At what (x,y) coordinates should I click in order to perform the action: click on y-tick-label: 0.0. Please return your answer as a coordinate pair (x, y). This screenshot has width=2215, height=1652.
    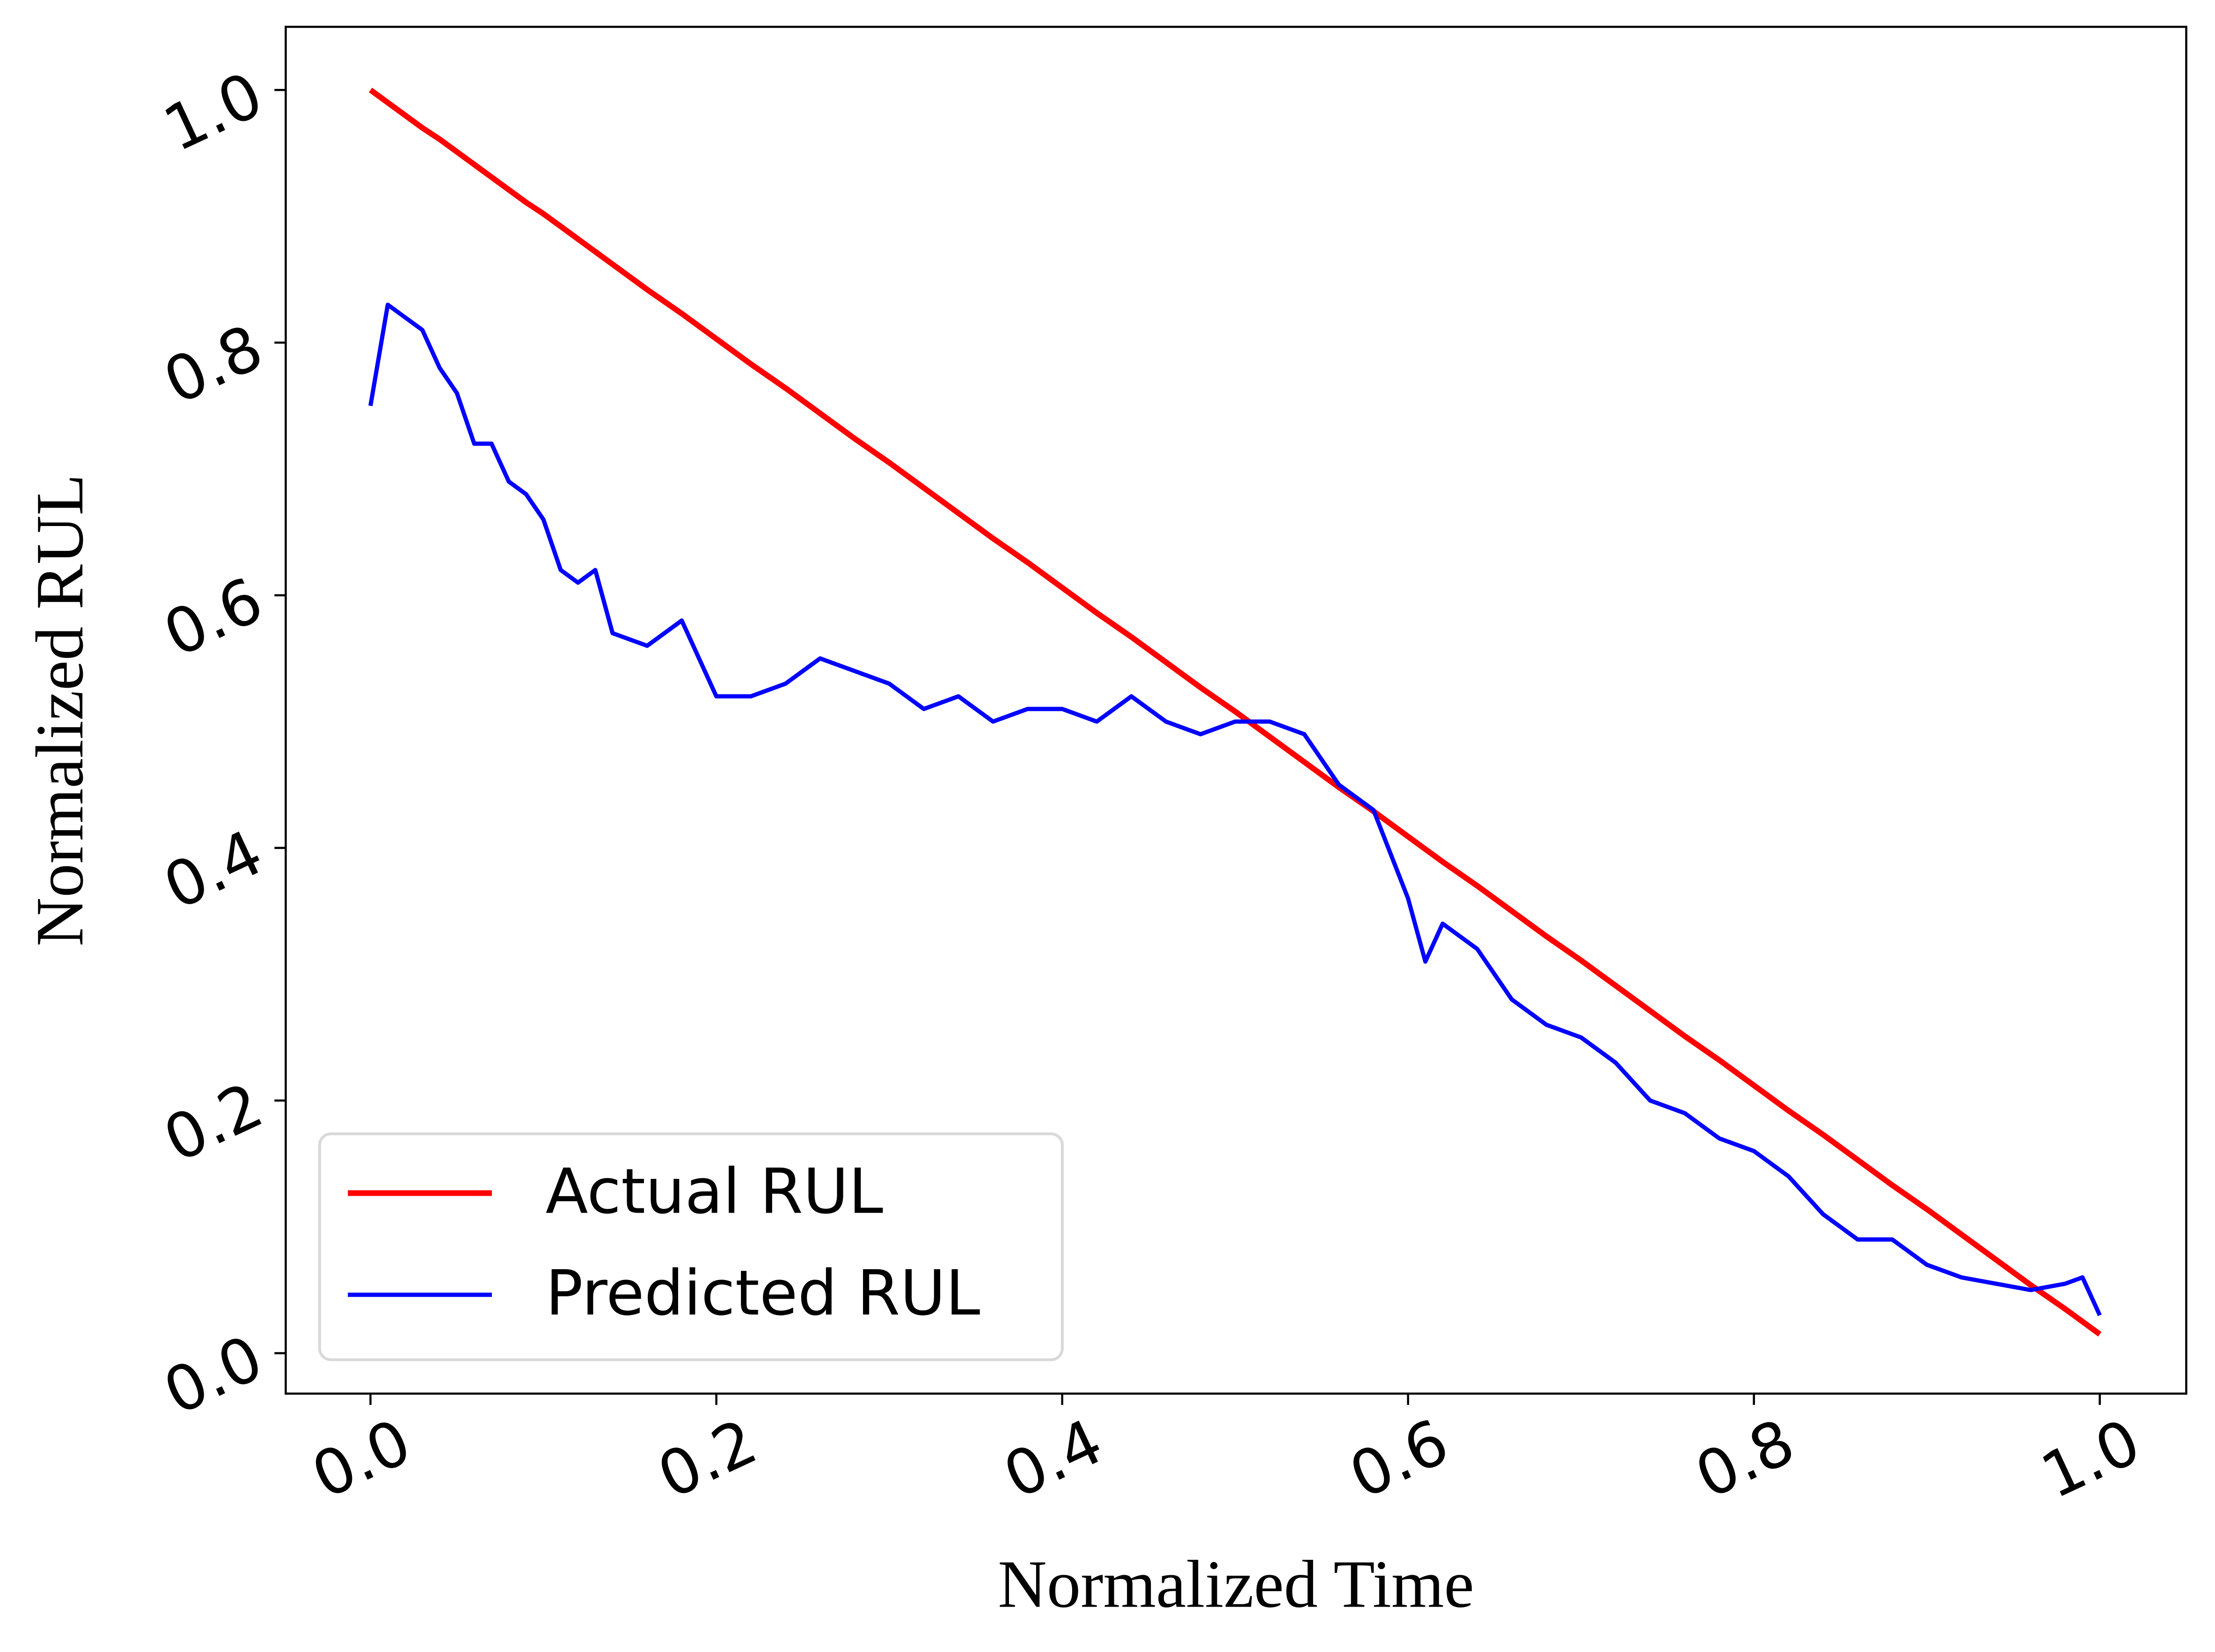
    Looking at the image, I should click on (213, 1376).